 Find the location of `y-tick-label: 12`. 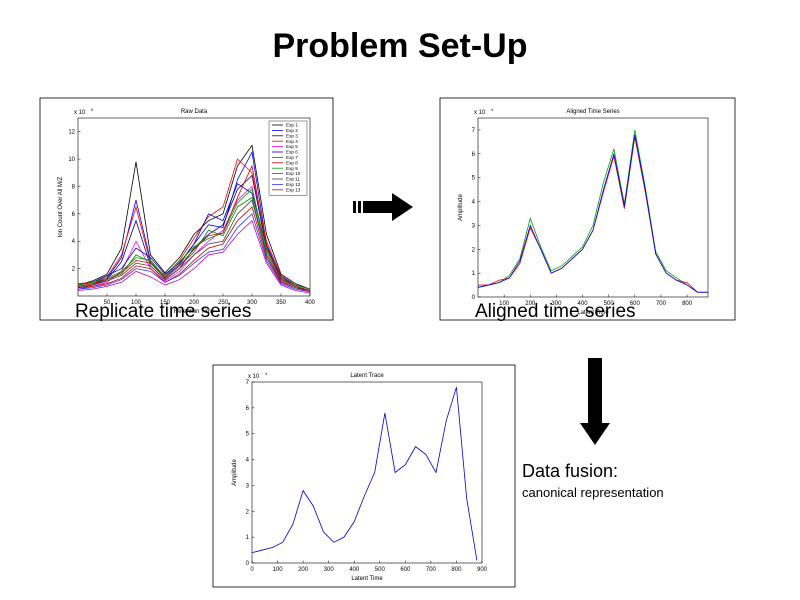

y-tick-label: 12 is located at coordinates (71, 133).